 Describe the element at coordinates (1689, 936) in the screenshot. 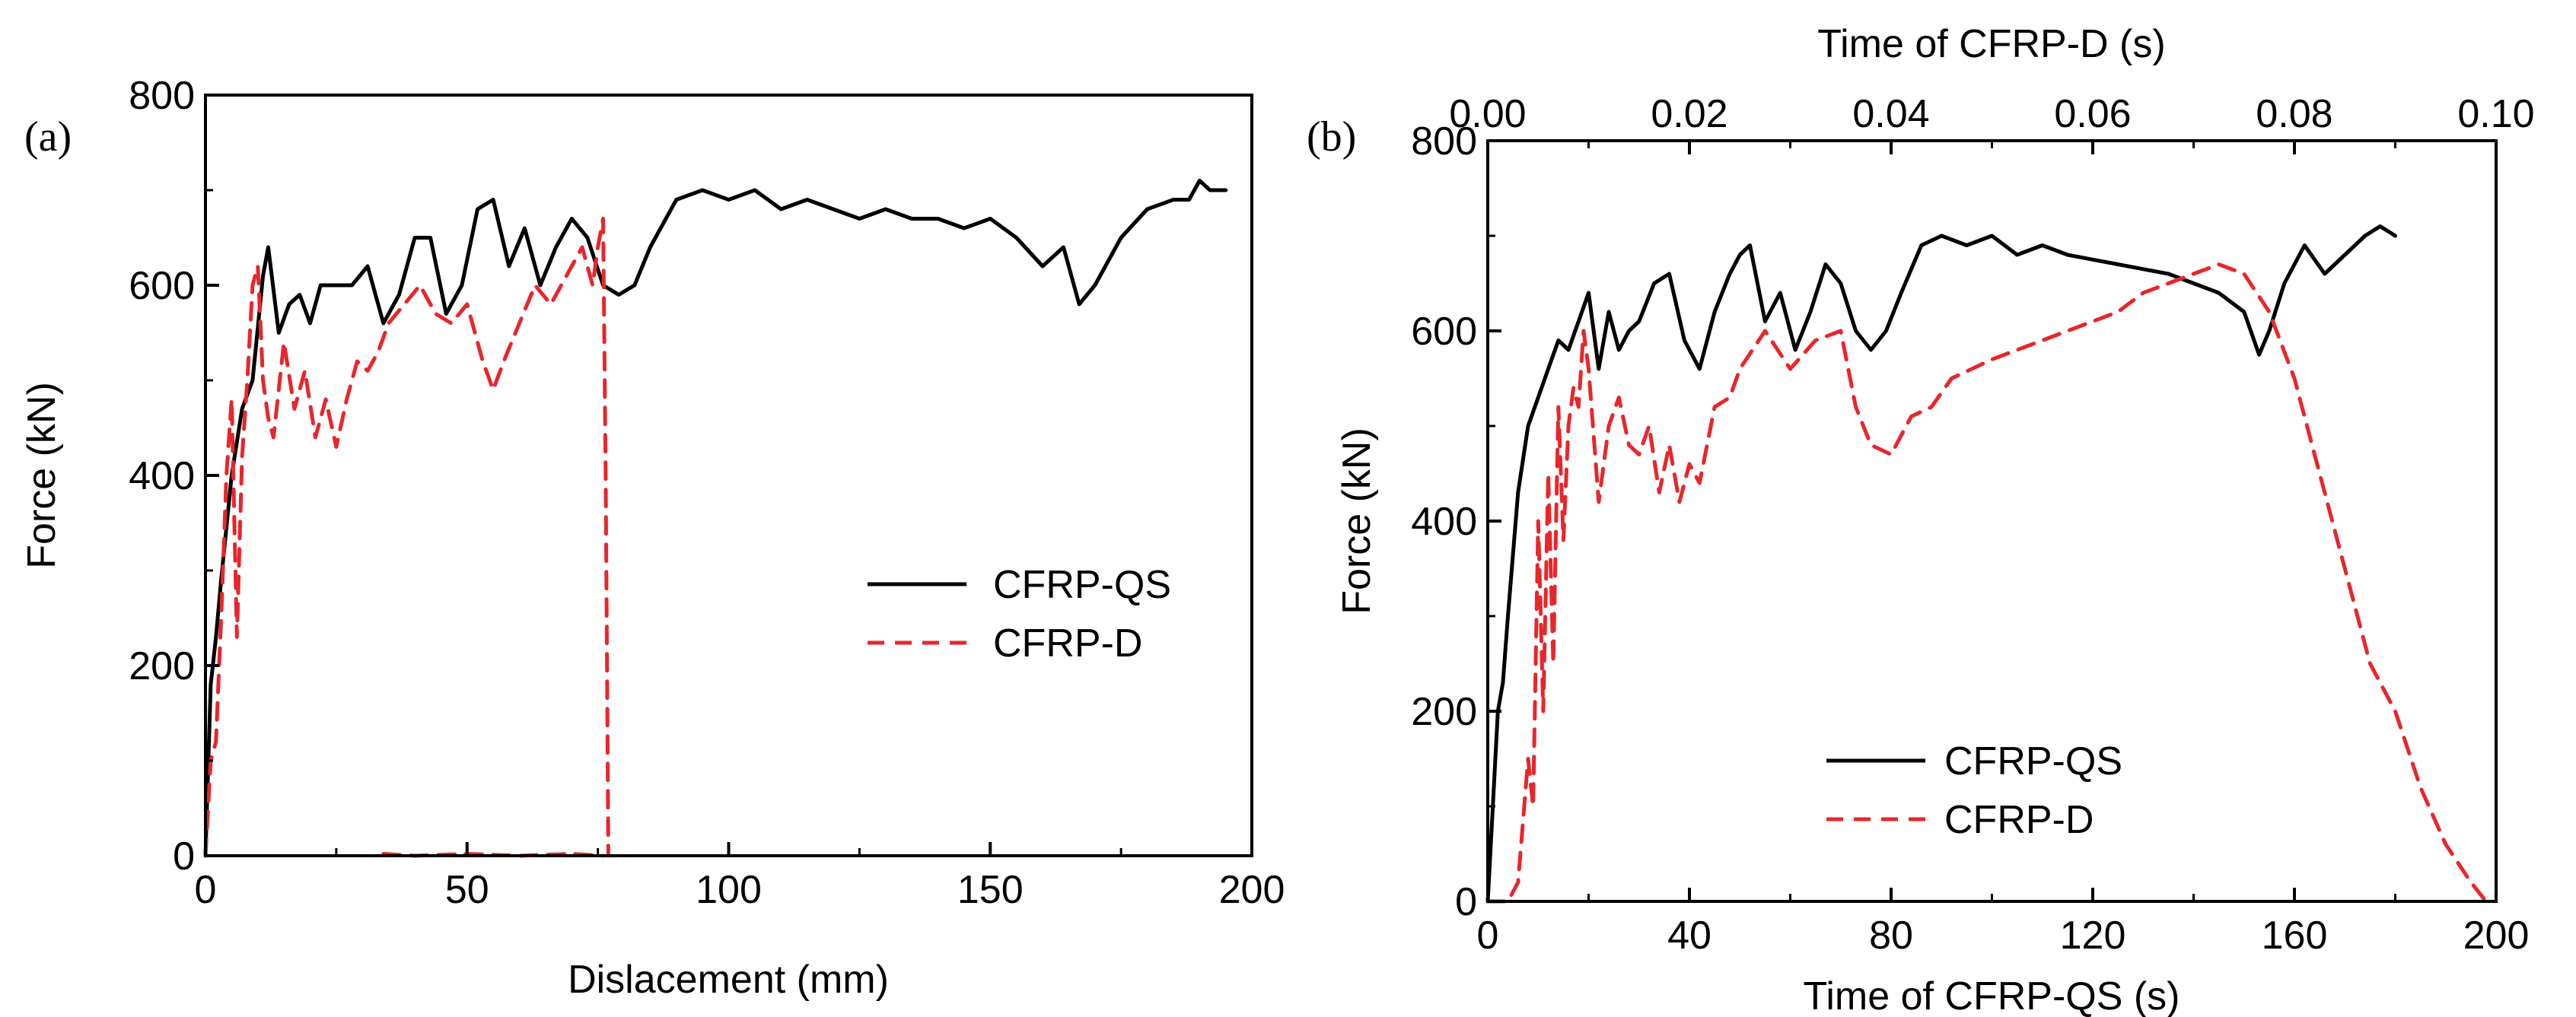

I see `x-tick-label: 40` at that location.